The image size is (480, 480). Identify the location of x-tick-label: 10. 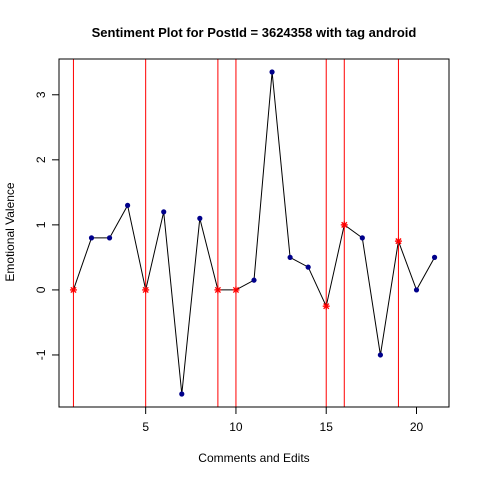
(236, 427).